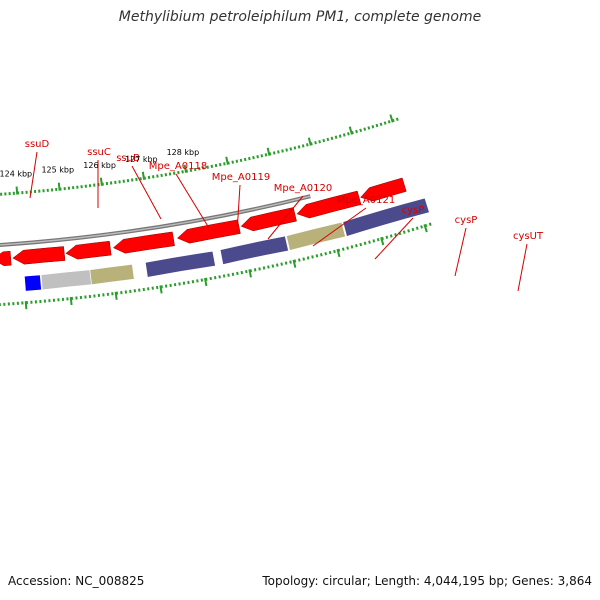  I want to click on feature-cysUT, so click(316, 236).